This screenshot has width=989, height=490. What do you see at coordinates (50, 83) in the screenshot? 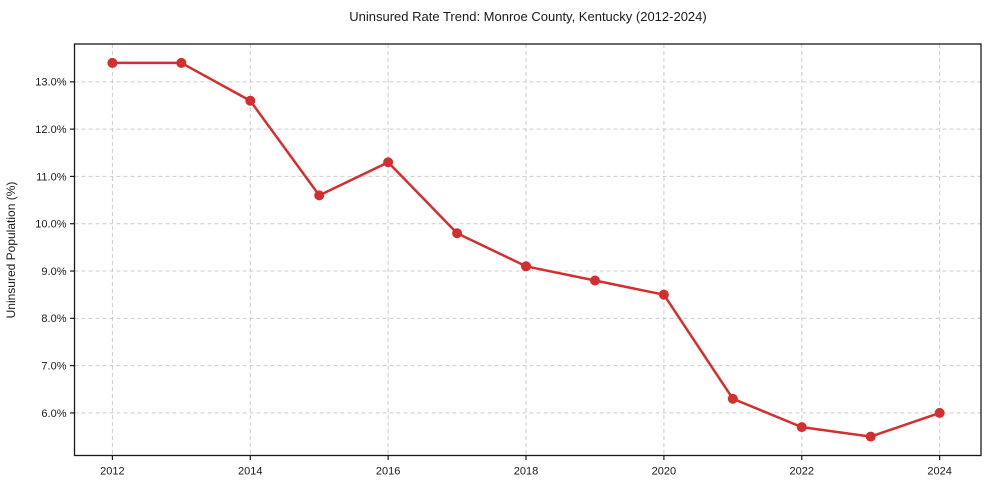
I see `y-tick-label: 13.0%` at bounding box center [50, 83].